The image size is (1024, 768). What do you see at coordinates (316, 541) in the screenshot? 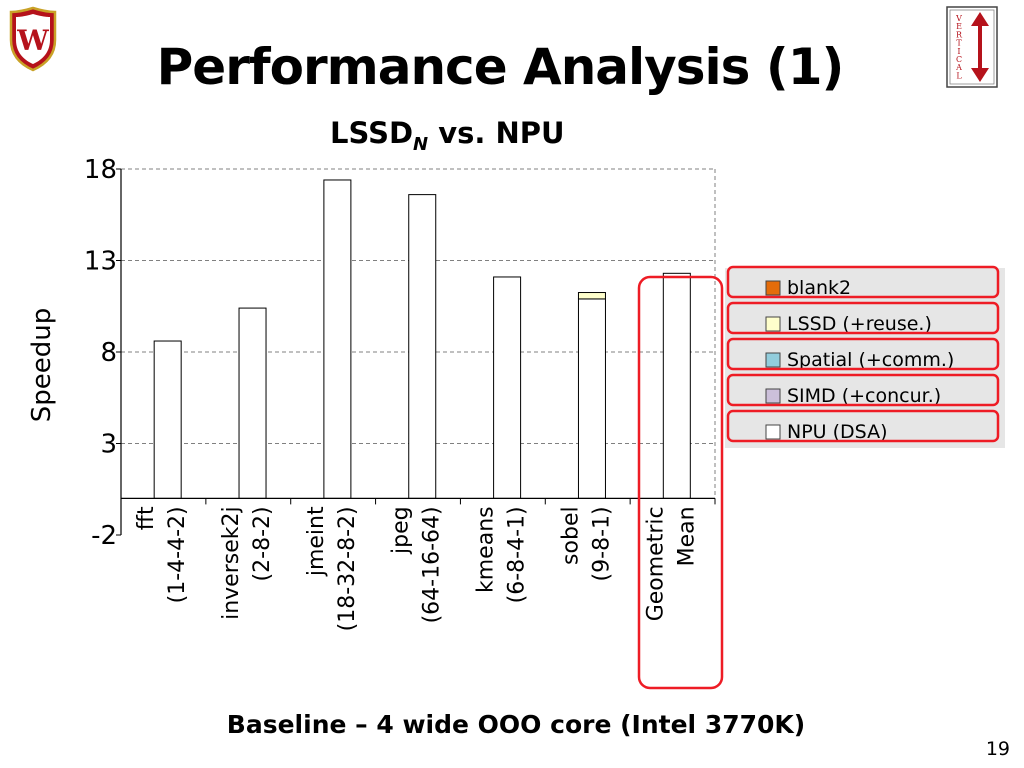
I see `x-label-line: jmeint` at bounding box center [316, 541].